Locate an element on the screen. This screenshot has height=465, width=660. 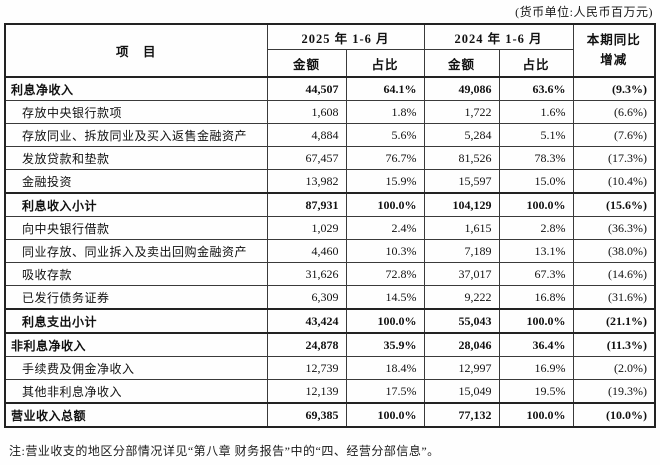
cell-amount-2025: 24,878 is located at coordinates (306, 344).